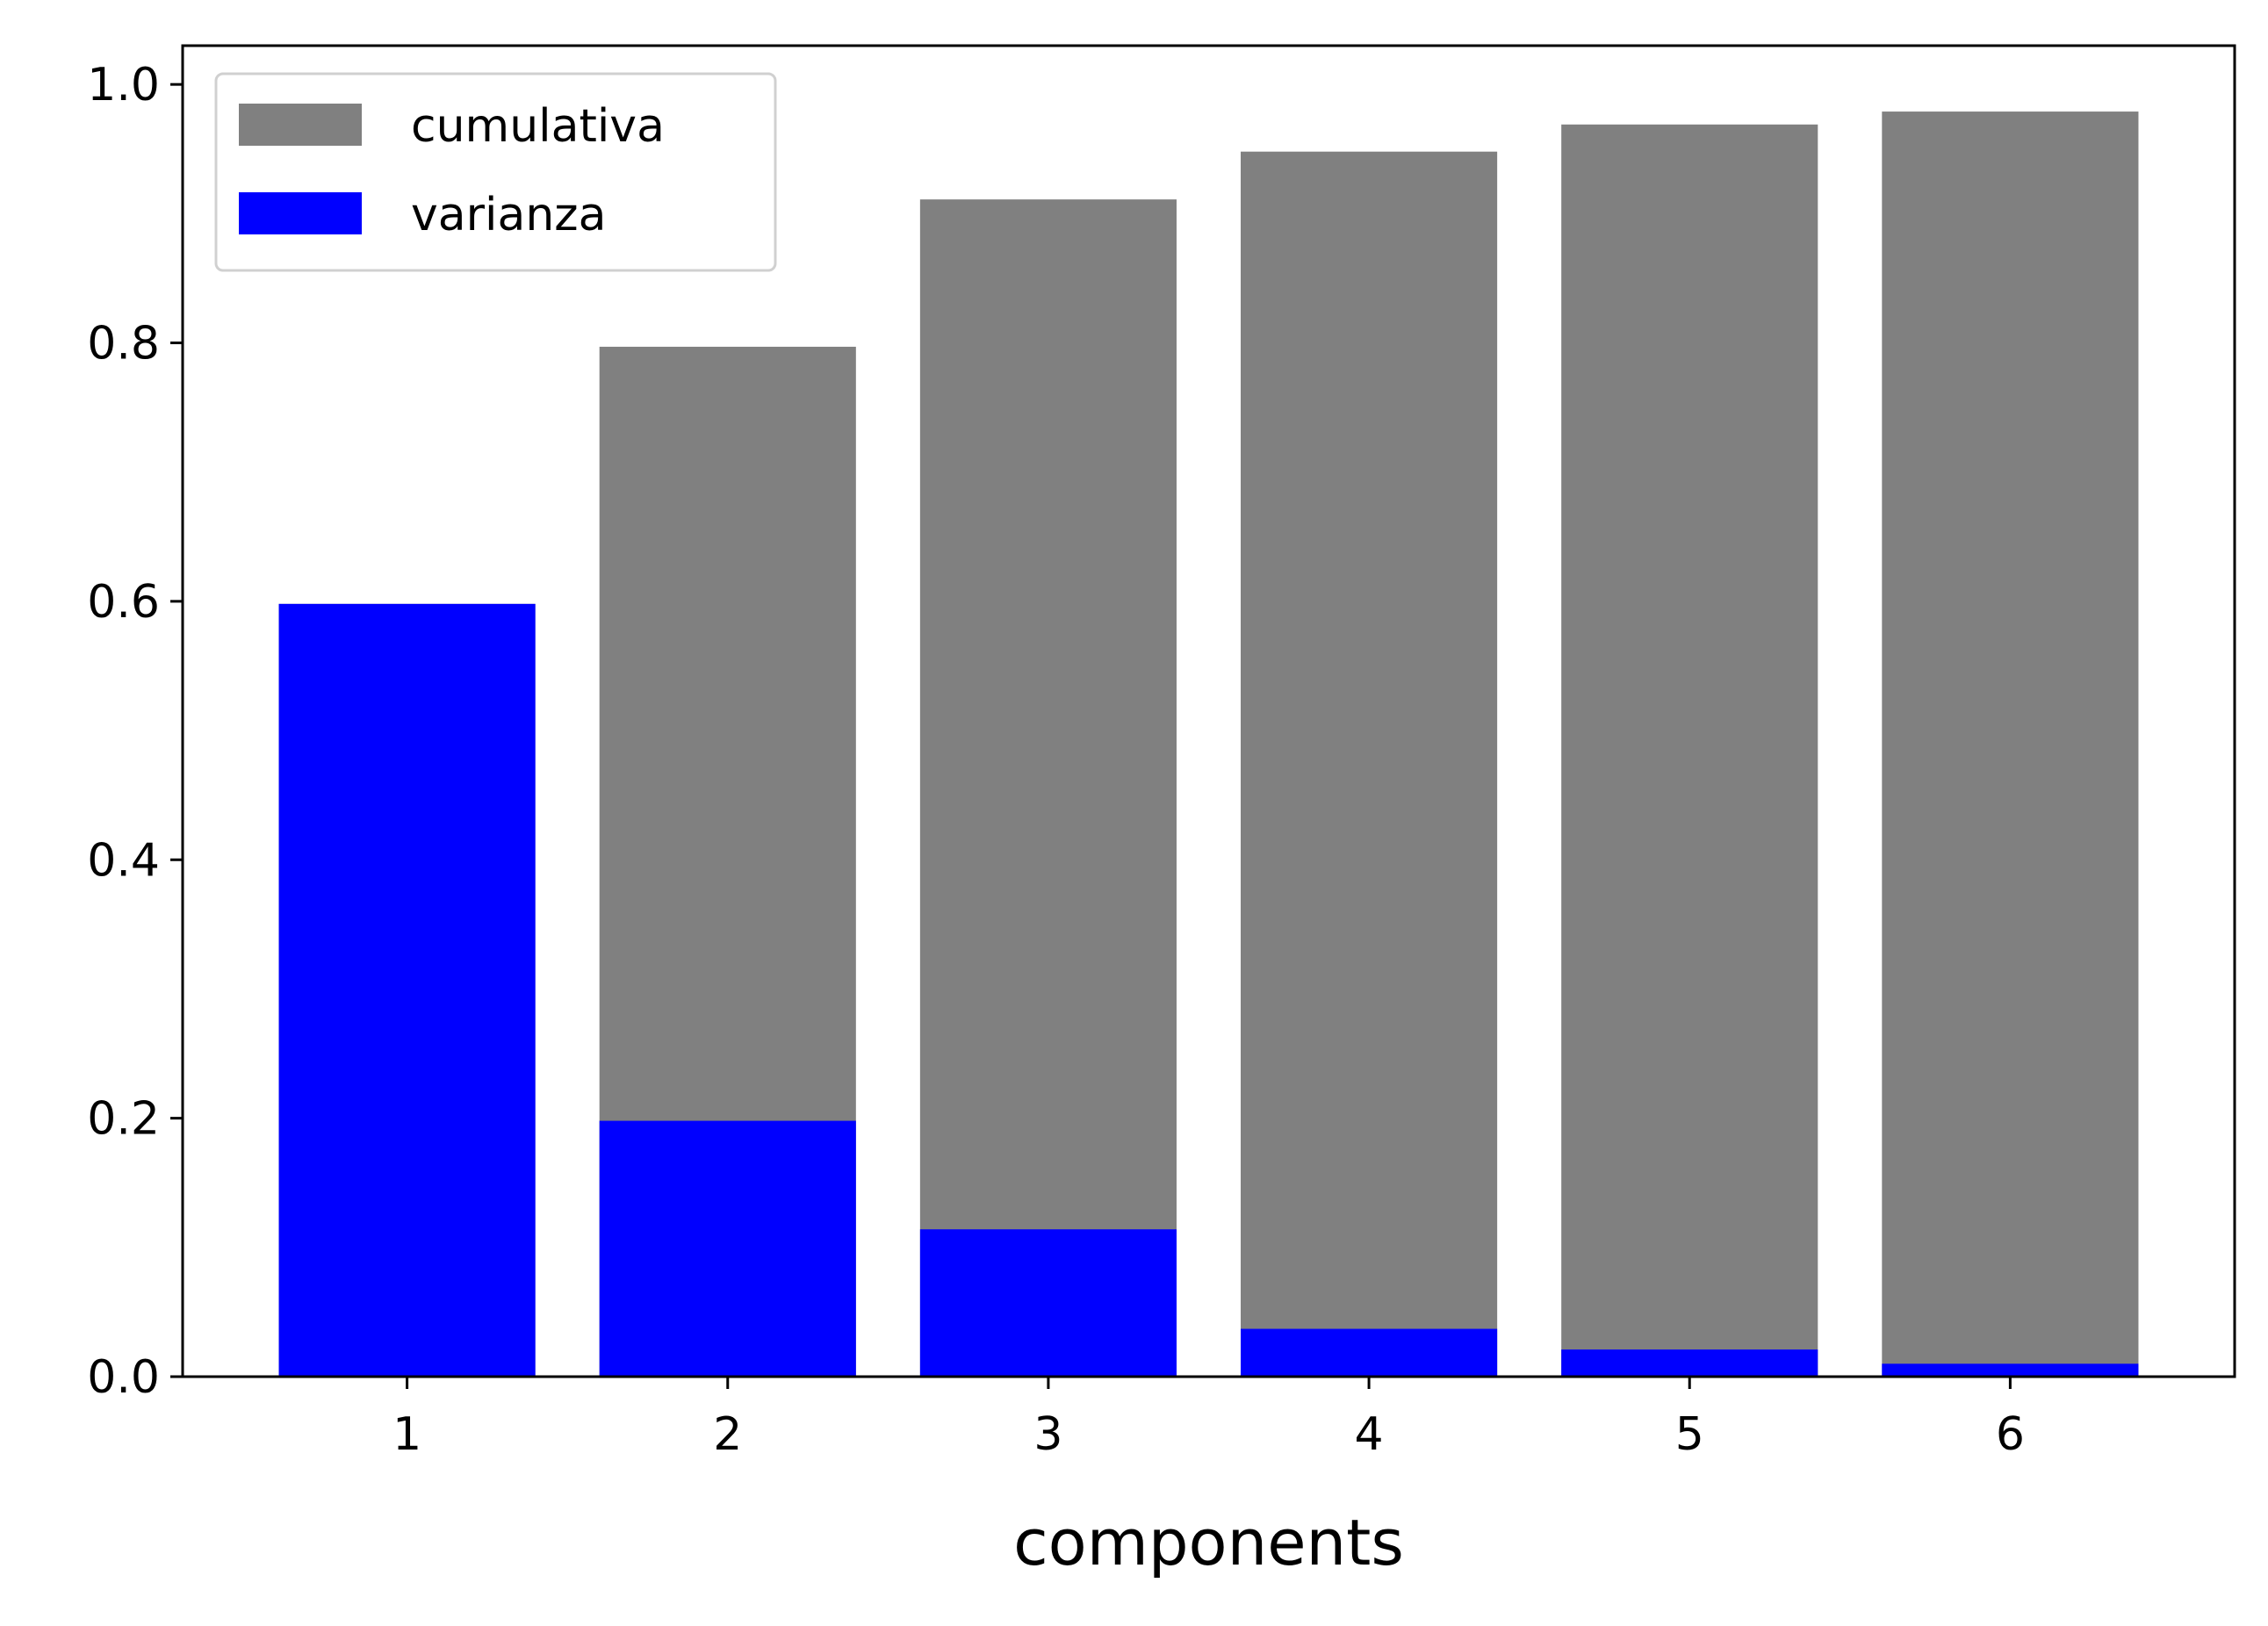 The image size is (2268, 1626). What do you see at coordinates (495, 172) in the screenshot?
I see `legend: cumulativa varianza` at bounding box center [495, 172].